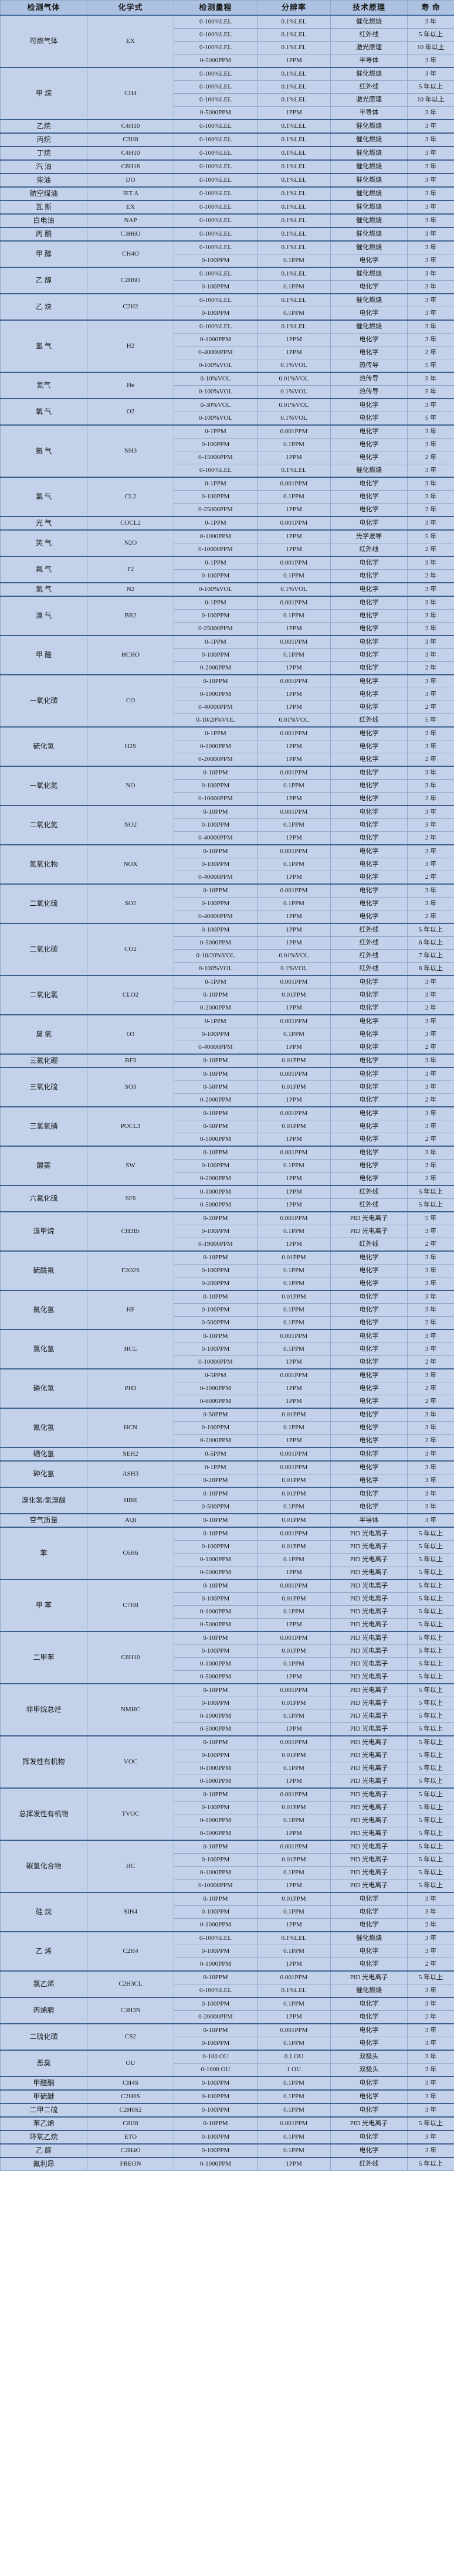 This screenshot has height=2576, width=454. Describe the element at coordinates (369, 2070) in the screenshot. I see `cell-principle: 双极头` at that location.